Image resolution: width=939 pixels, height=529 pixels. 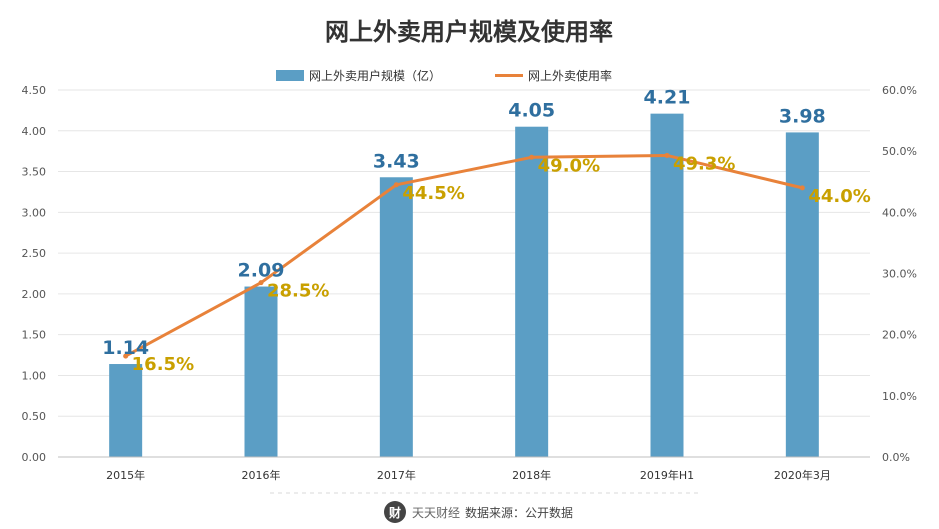 I want to click on left-tick-label: 3.50, so click(x=34, y=172).